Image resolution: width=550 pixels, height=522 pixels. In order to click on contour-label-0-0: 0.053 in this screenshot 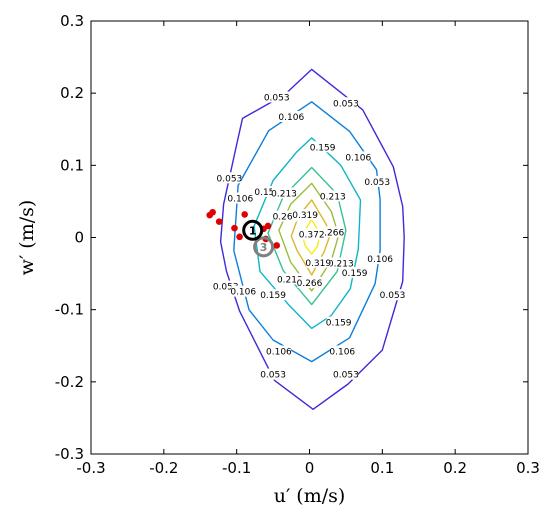, I will do `click(277, 97)`.